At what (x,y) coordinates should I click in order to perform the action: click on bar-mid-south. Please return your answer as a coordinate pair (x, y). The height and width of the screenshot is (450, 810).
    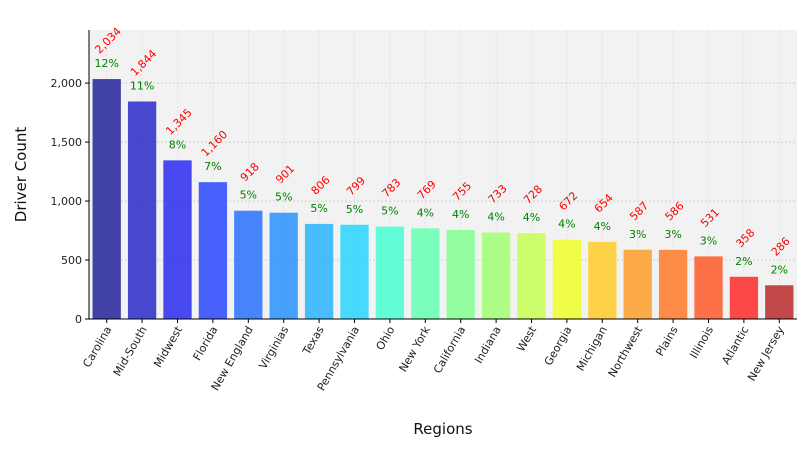
    Looking at the image, I should click on (142, 210).